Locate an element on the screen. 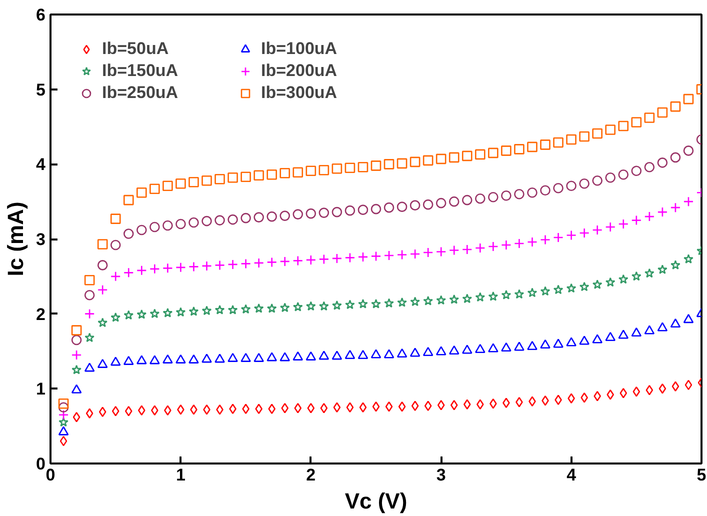  legend-label: Ib=150uA is located at coordinates (141, 71).